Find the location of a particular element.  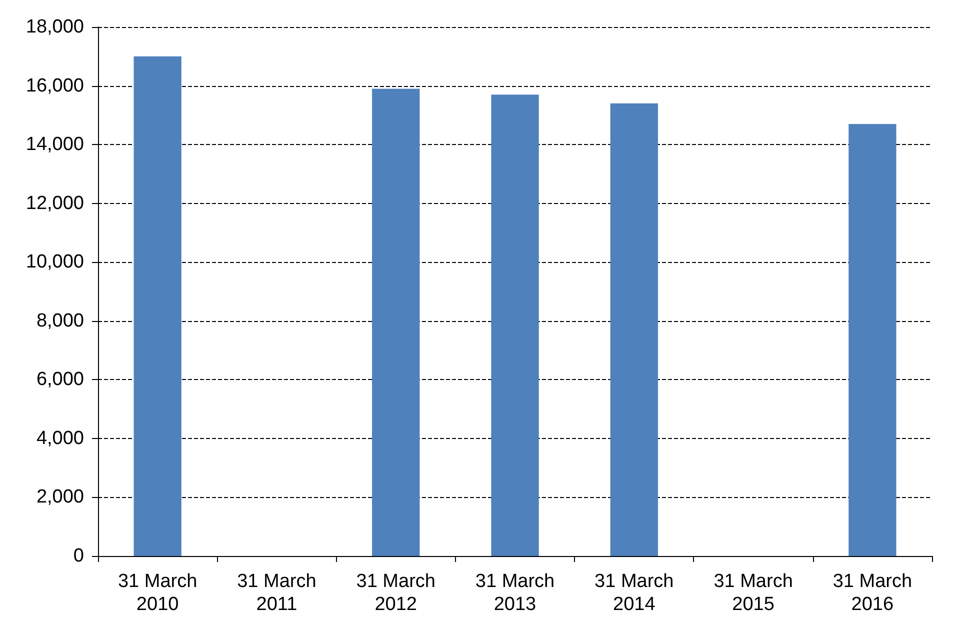

x-tick-label: 31 March 2011 is located at coordinates (276, 593).